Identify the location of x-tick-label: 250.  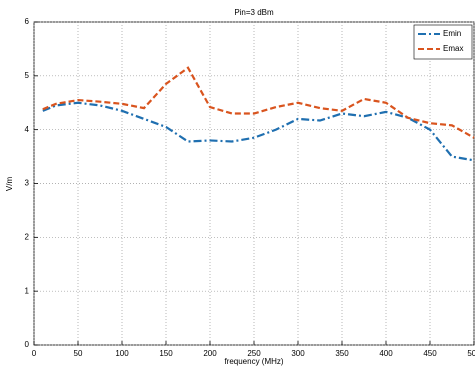
(254, 353).